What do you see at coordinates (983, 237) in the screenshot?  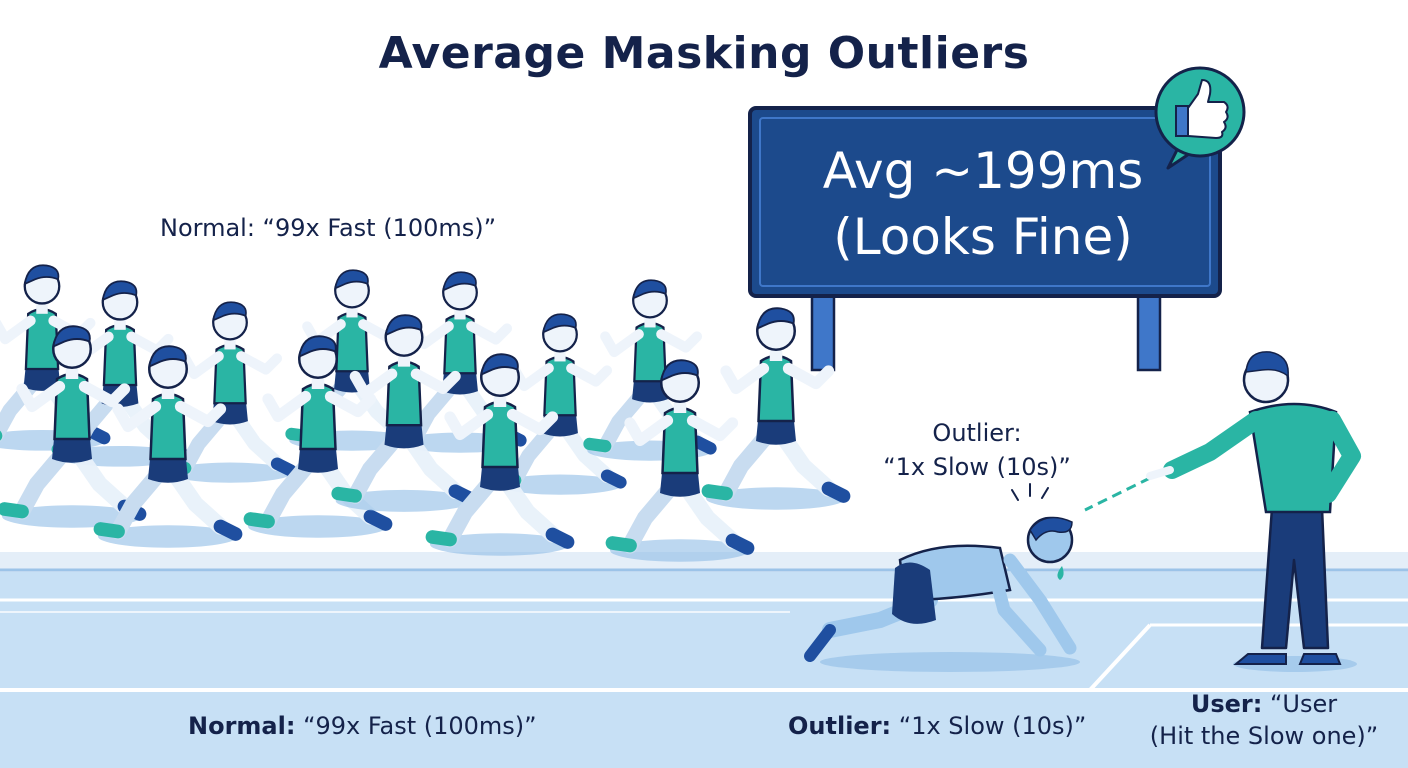 I see `scoreboard-status: (Looks Fine)` at bounding box center [983, 237].